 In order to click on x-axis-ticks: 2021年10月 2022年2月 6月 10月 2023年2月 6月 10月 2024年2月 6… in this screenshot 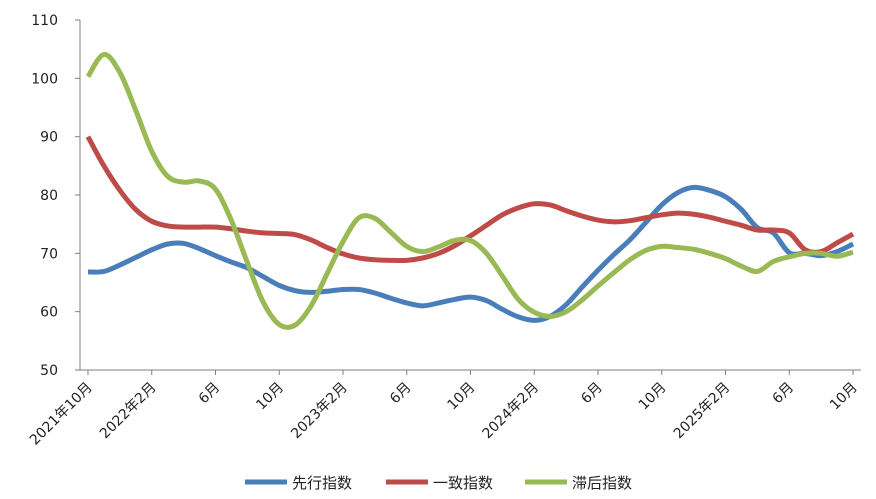, I will do `click(444, 409)`.